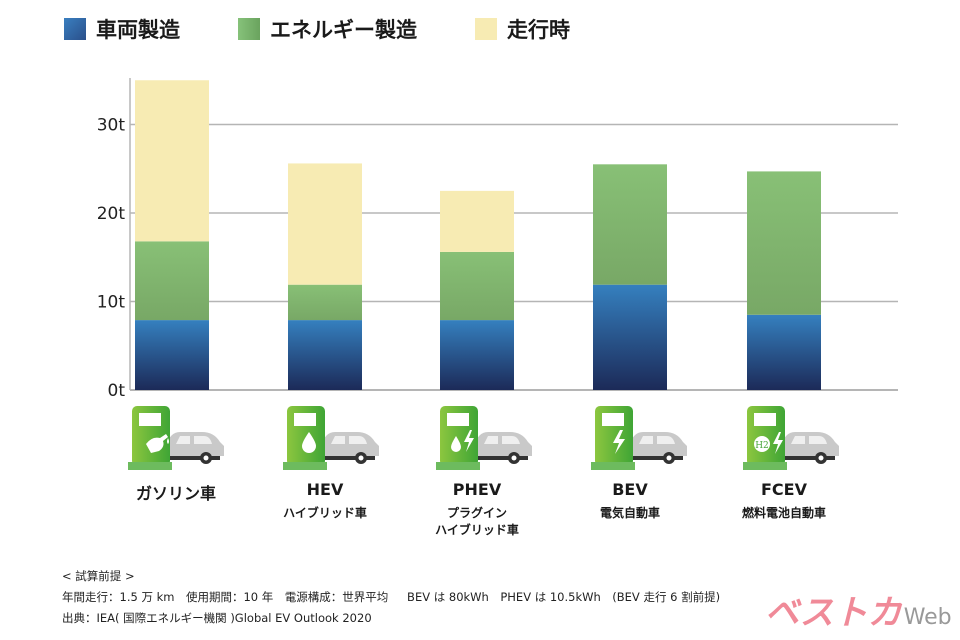 This screenshot has width=960, height=640. What do you see at coordinates (629, 513) in the screenshot?
I see `category-subtitle: 電気自動車` at bounding box center [629, 513].